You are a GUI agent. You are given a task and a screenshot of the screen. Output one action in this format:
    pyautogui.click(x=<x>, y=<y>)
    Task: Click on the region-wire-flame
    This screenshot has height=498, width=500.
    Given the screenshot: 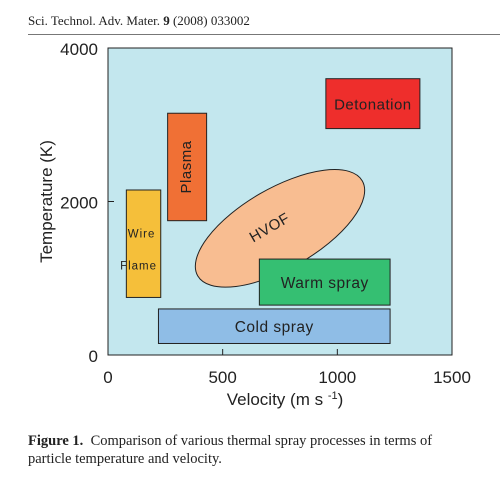 What is the action you would take?
    pyautogui.click(x=143, y=243)
    